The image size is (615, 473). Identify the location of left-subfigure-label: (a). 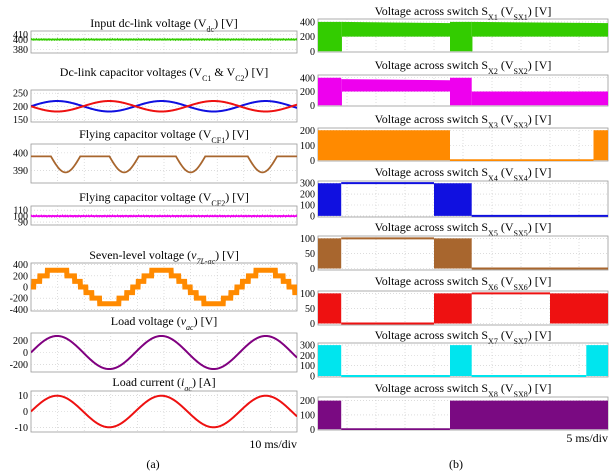
(152, 464).